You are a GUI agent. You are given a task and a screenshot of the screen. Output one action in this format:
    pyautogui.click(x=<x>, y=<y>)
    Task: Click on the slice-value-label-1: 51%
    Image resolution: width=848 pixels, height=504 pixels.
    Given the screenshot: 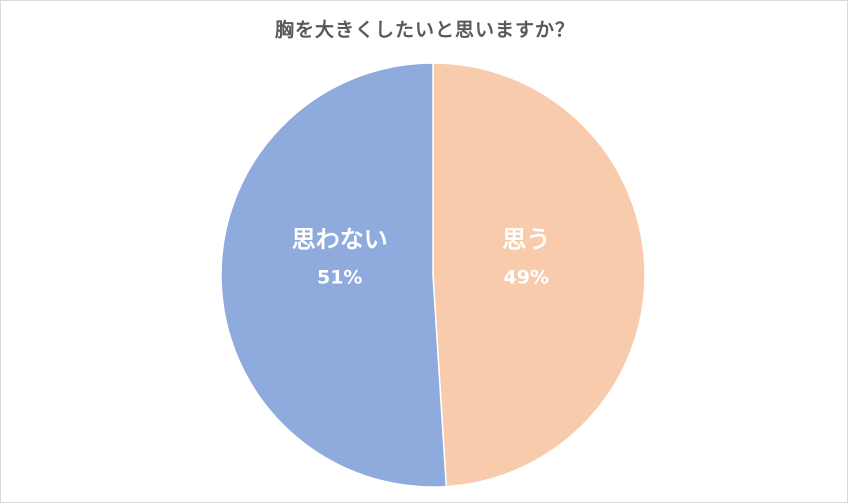 What is the action you would take?
    pyautogui.click(x=339, y=277)
    